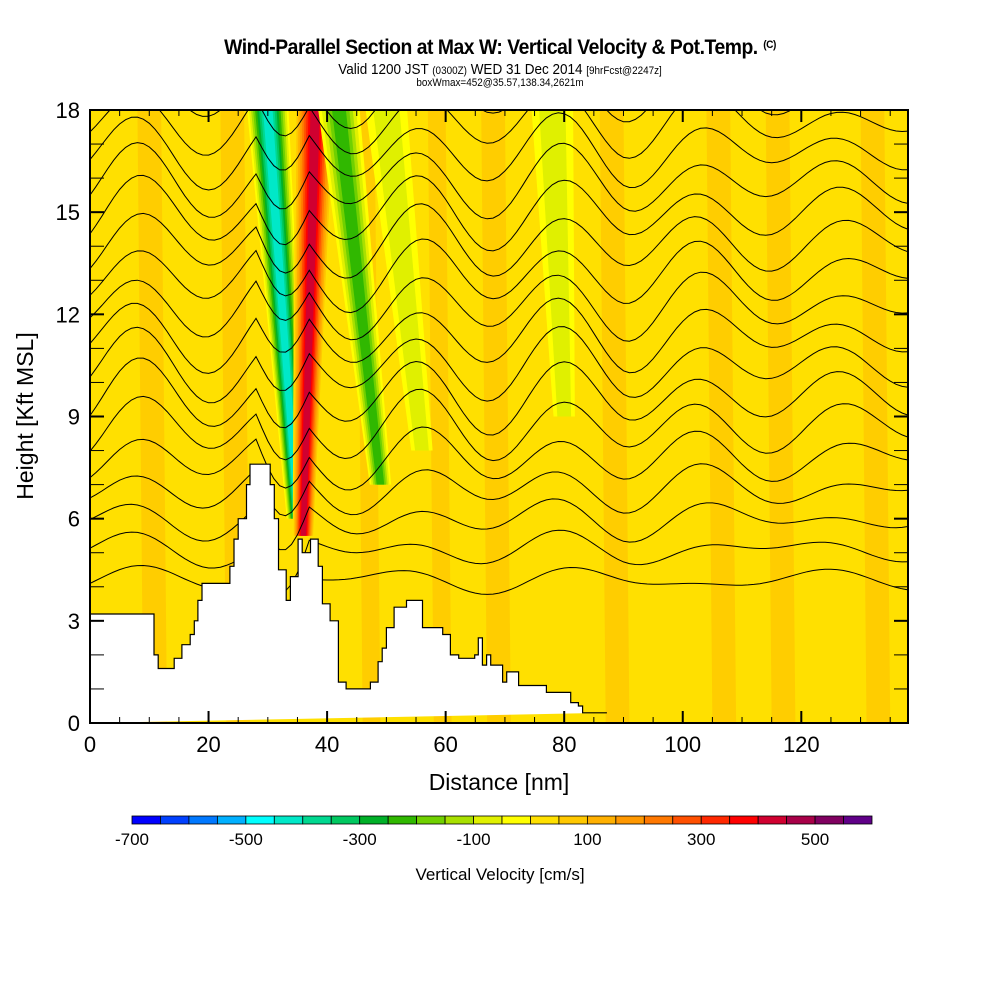  What do you see at coordinates (769, 45) in the screenshot?
I see `copyright-mark: (C)` at bounding box center [769, 45].